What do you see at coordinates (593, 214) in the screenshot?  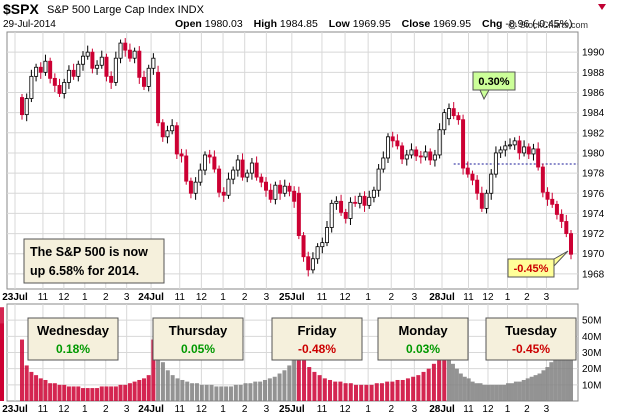 I see `y-tick-label: 1974` at bounding box center [593, 214].